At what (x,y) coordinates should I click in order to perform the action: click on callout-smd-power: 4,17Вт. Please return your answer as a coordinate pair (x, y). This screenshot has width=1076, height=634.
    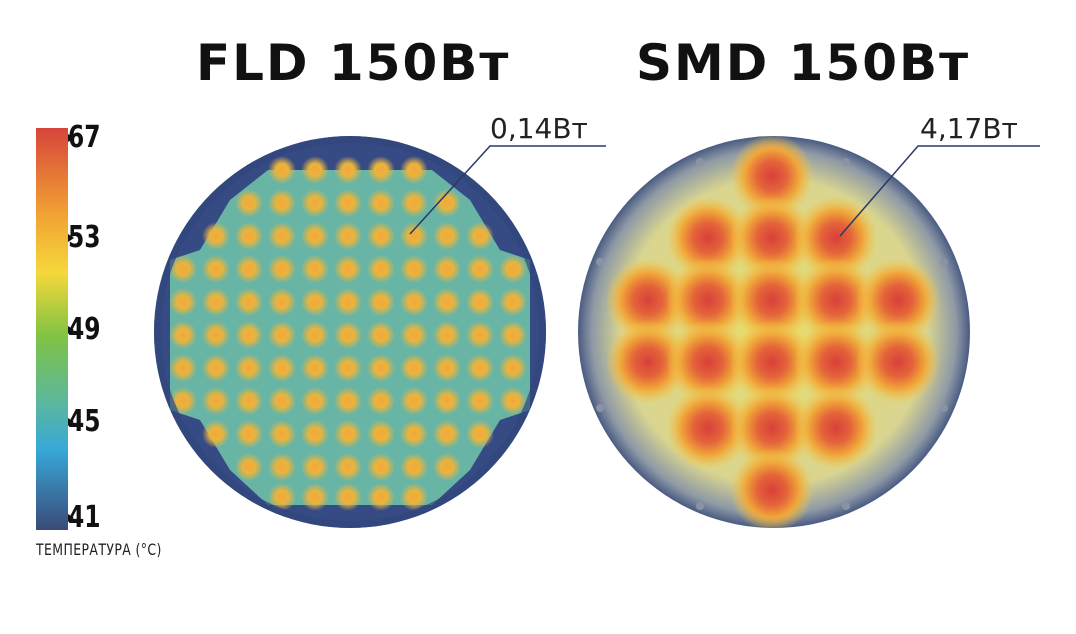
    Looking at the image, I should click on (969, 128).